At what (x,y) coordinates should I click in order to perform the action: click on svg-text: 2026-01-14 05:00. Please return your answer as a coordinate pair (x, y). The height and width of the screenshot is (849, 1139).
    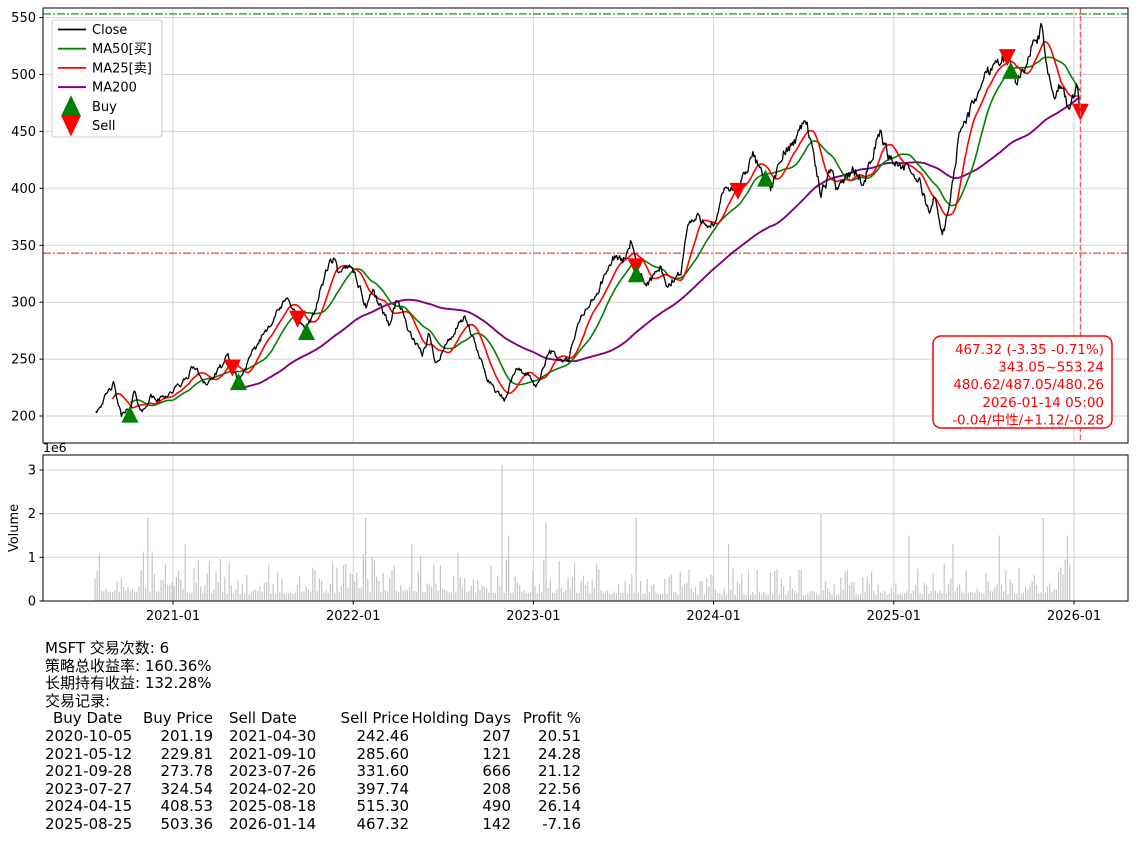
    Looking at the image, I should click on (1043, 403).